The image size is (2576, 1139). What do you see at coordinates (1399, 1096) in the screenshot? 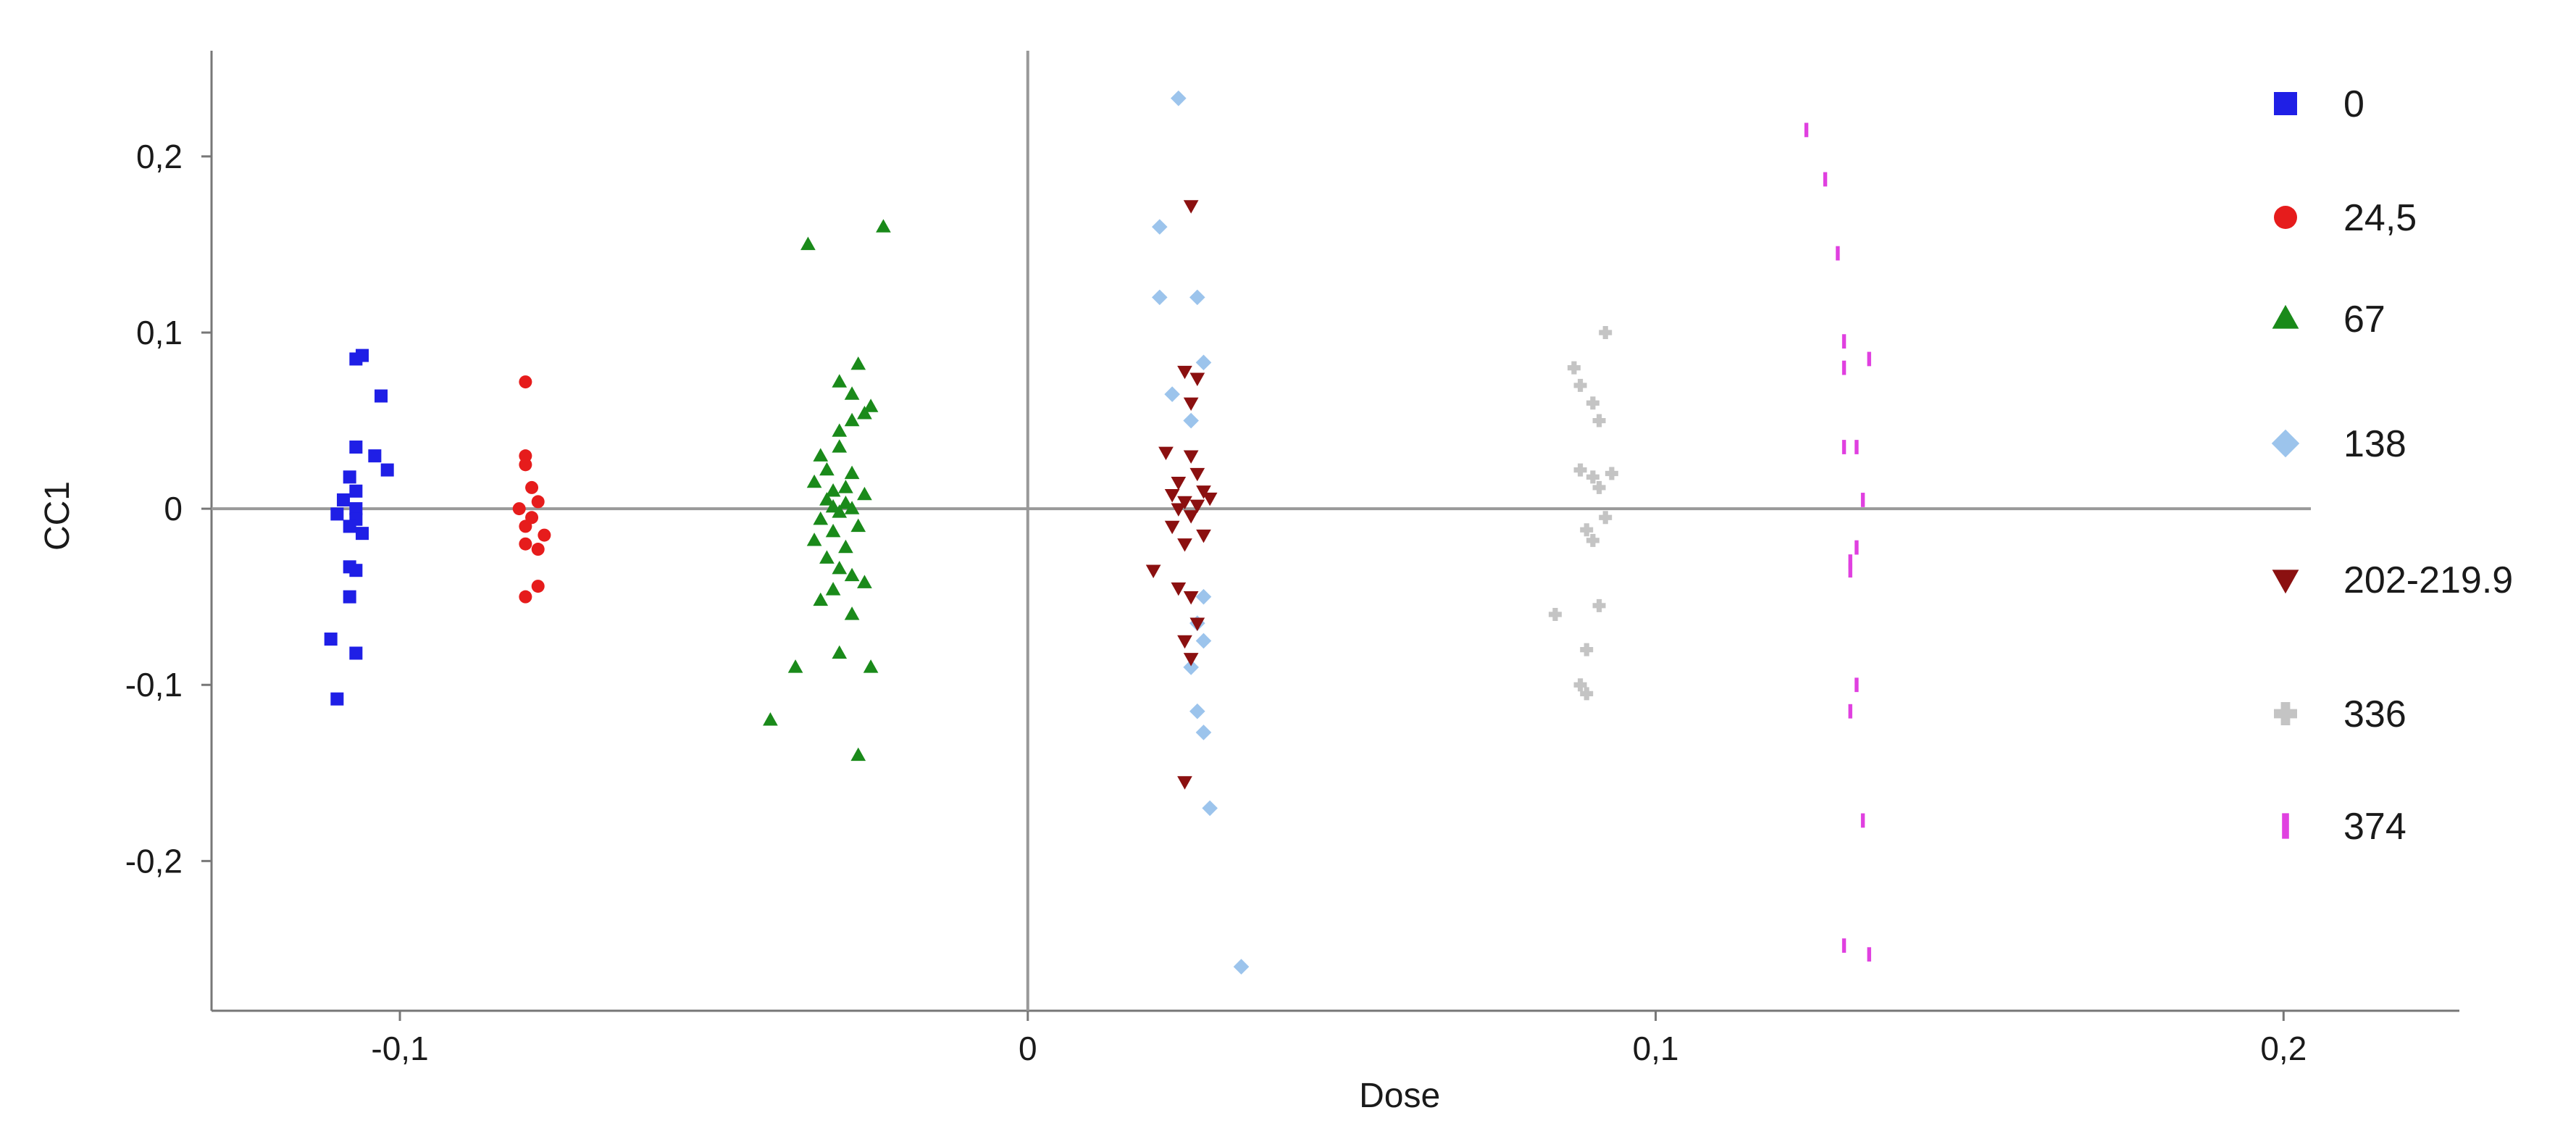
I see `x-axis-title: Dose` at bounding box center [1399, 1096].